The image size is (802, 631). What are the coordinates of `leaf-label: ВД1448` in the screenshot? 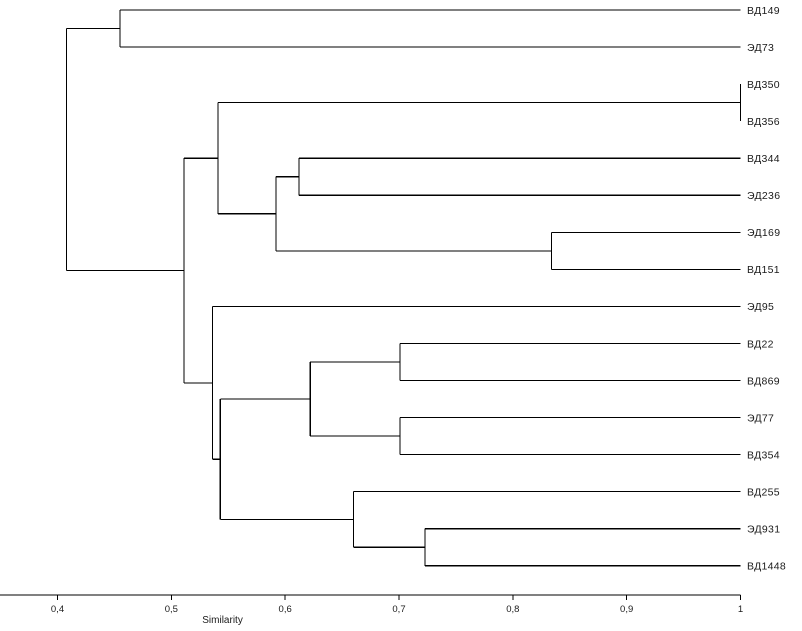 It's located at (766, 567).